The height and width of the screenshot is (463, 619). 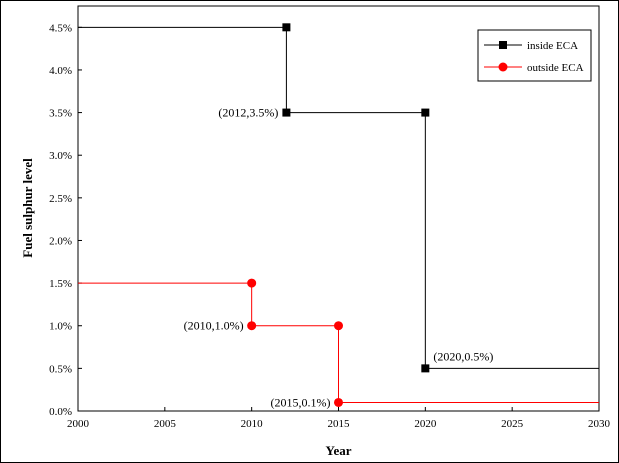 I want to click on legend-label-inside-eca: inside ECA, so click(x=552, y=46).